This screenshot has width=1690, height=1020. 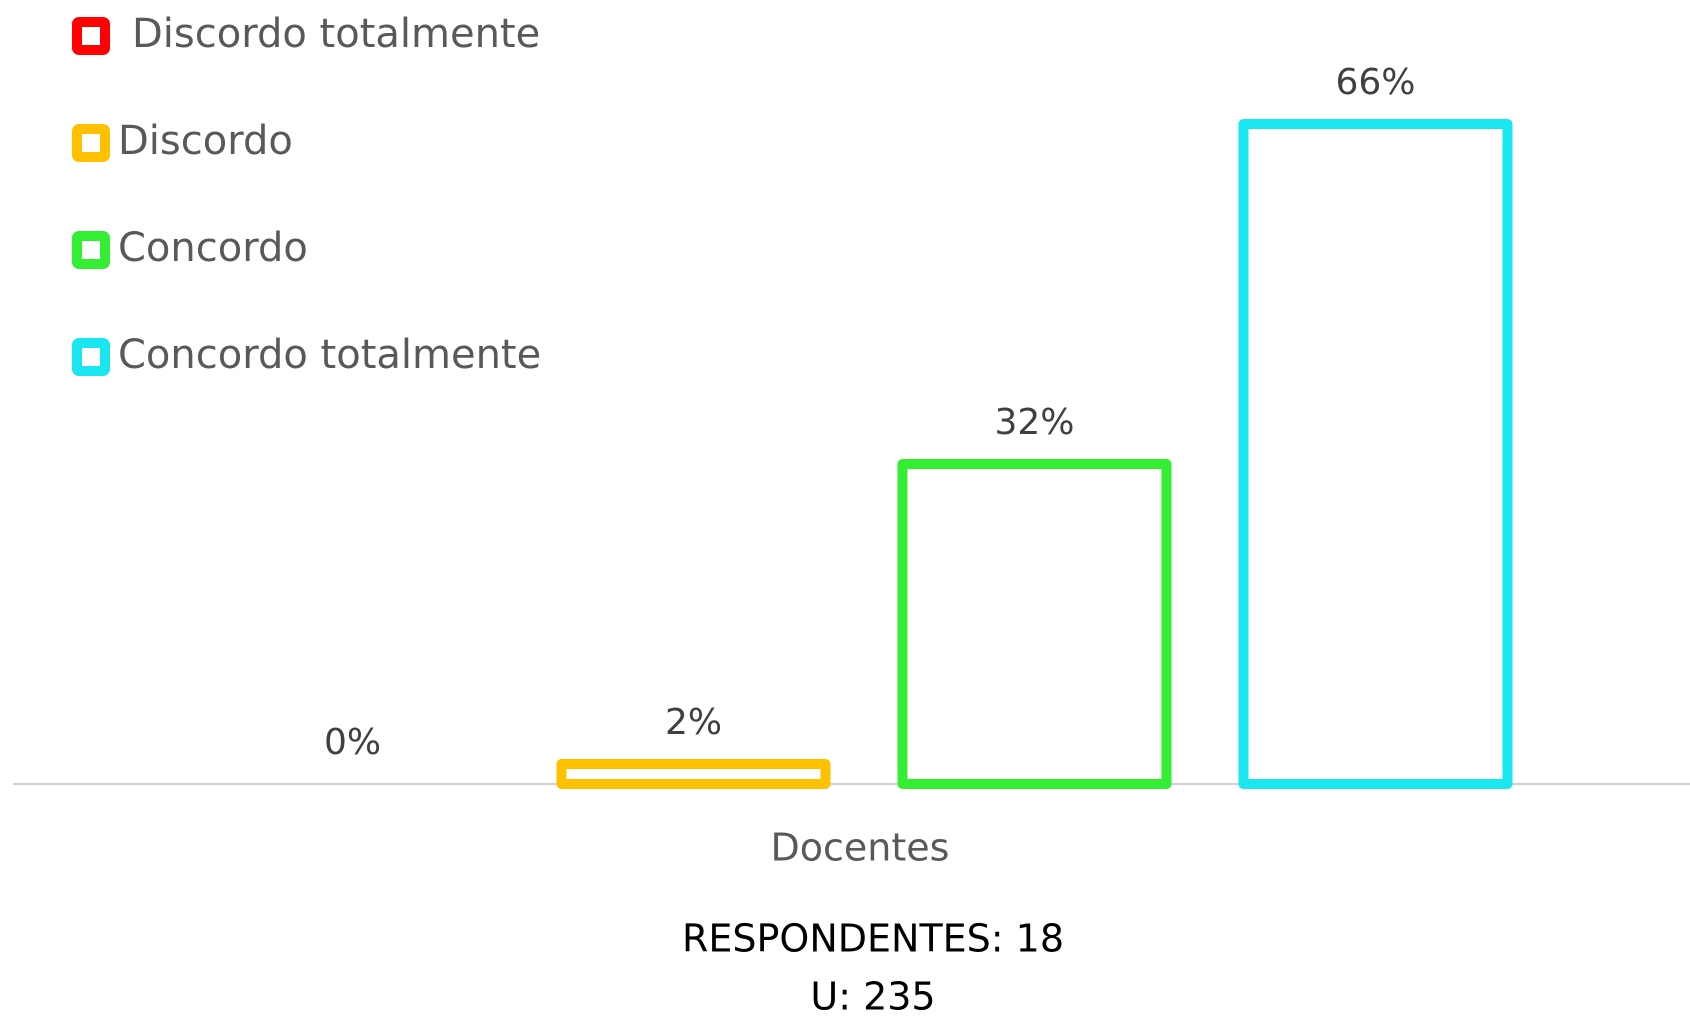 I want to click on legend-label: Discordo, so click(x=205, y=141).